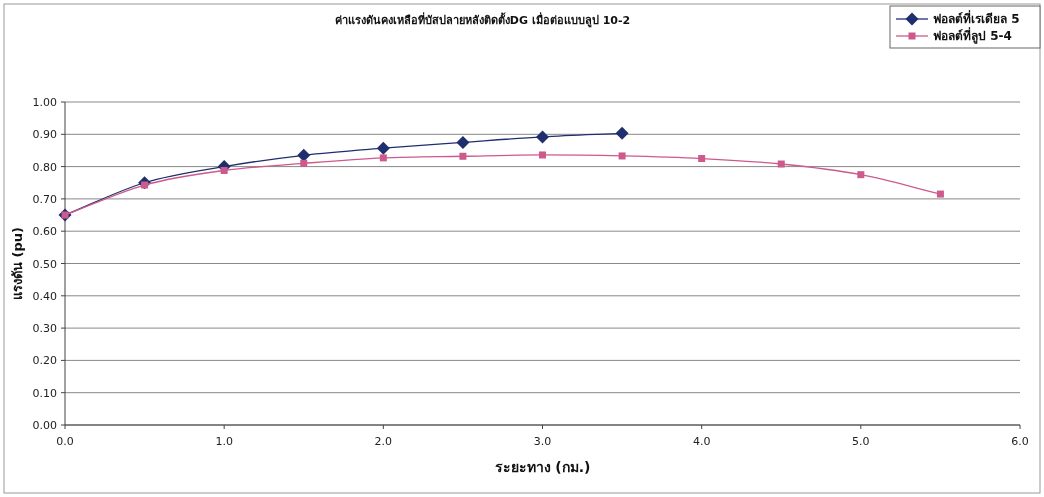 Image resolution: width=1044 pixels, height=497 pixels. I want to click on x-tick-label: 4.0, so click(701, 441).